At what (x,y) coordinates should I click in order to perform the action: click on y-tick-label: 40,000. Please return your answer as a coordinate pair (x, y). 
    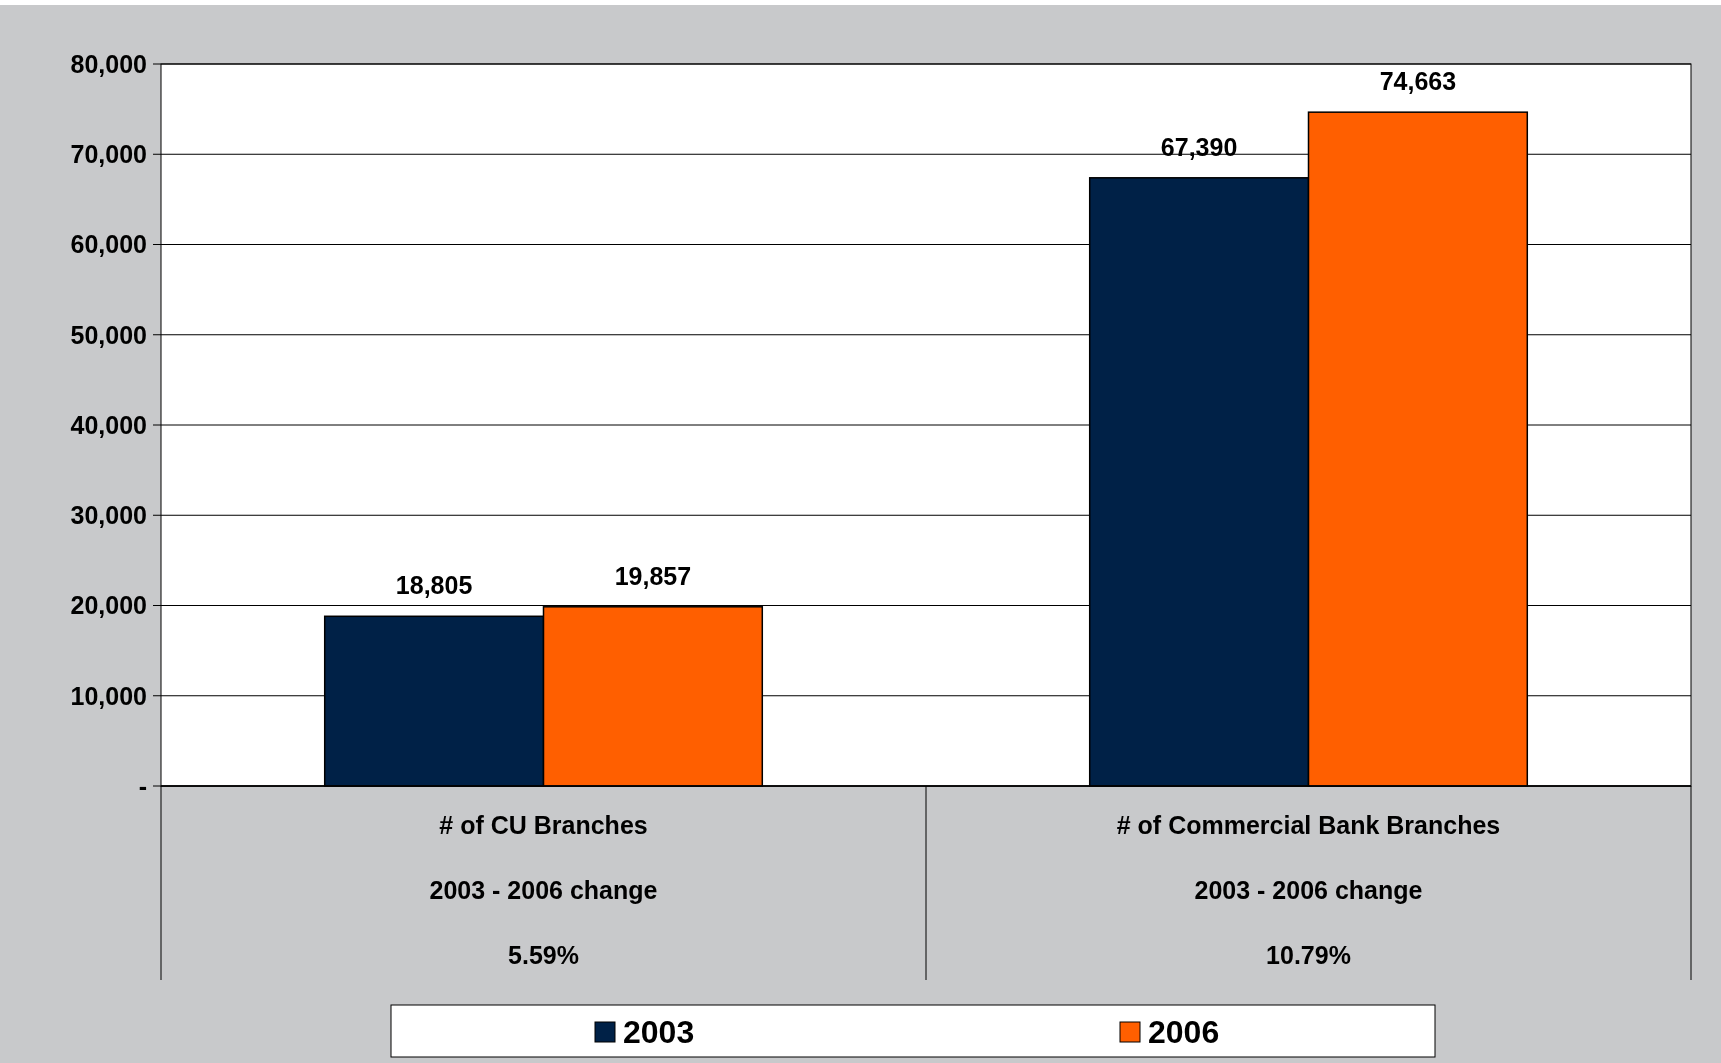
    Looking at the image, I should click on (108, 424).